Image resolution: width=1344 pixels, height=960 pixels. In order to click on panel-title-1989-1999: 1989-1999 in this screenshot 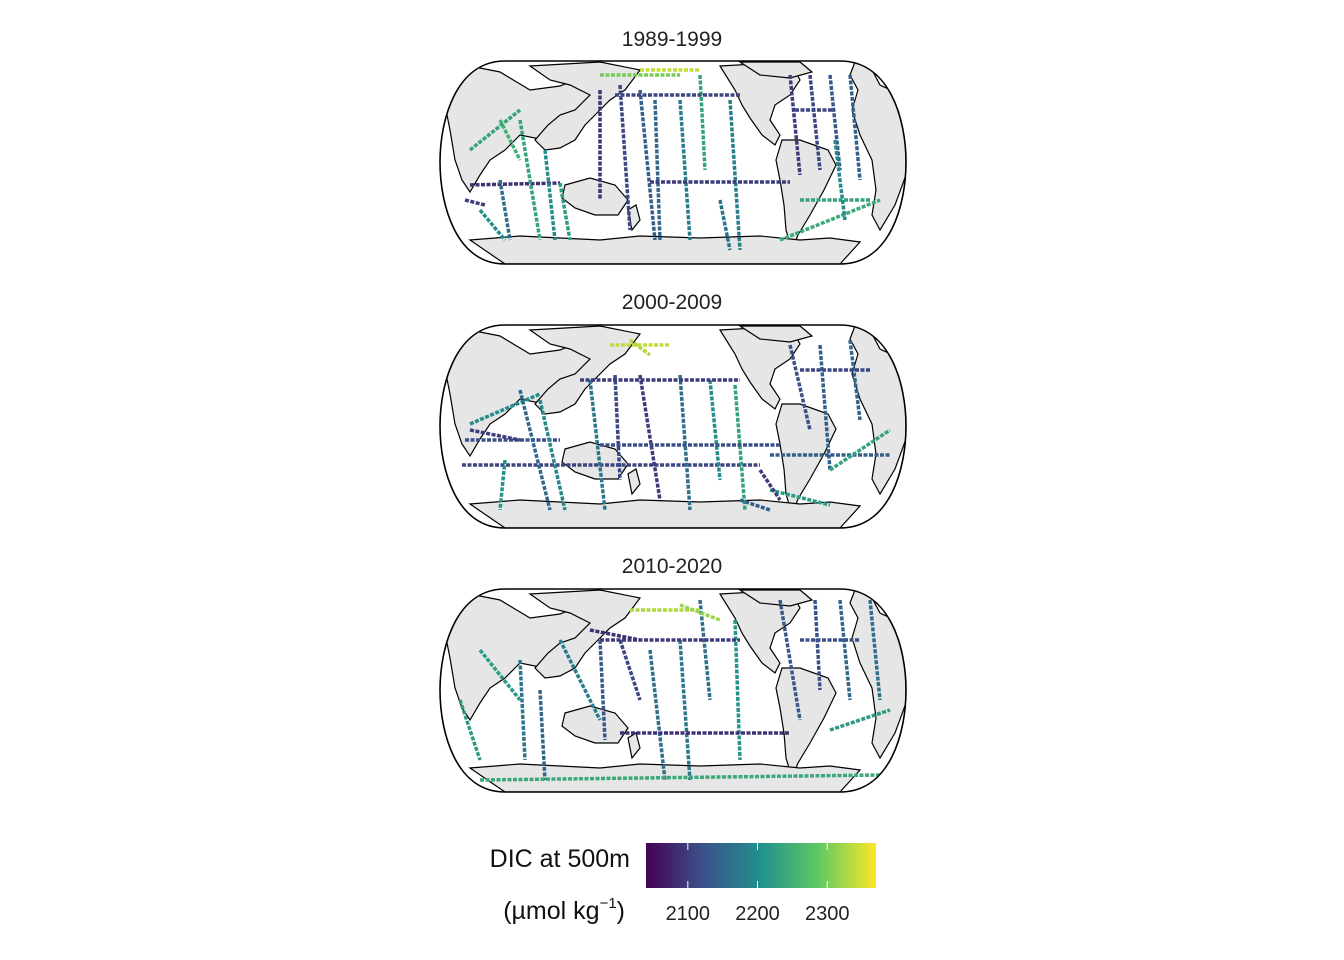, I will do `click(672, 39)`.